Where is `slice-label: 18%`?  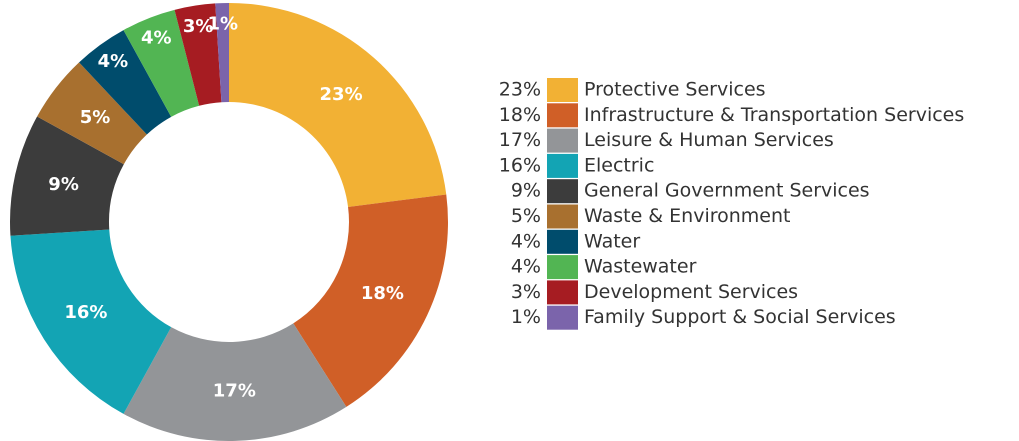
slice-label: 18% is located at coordinates (382, 293).